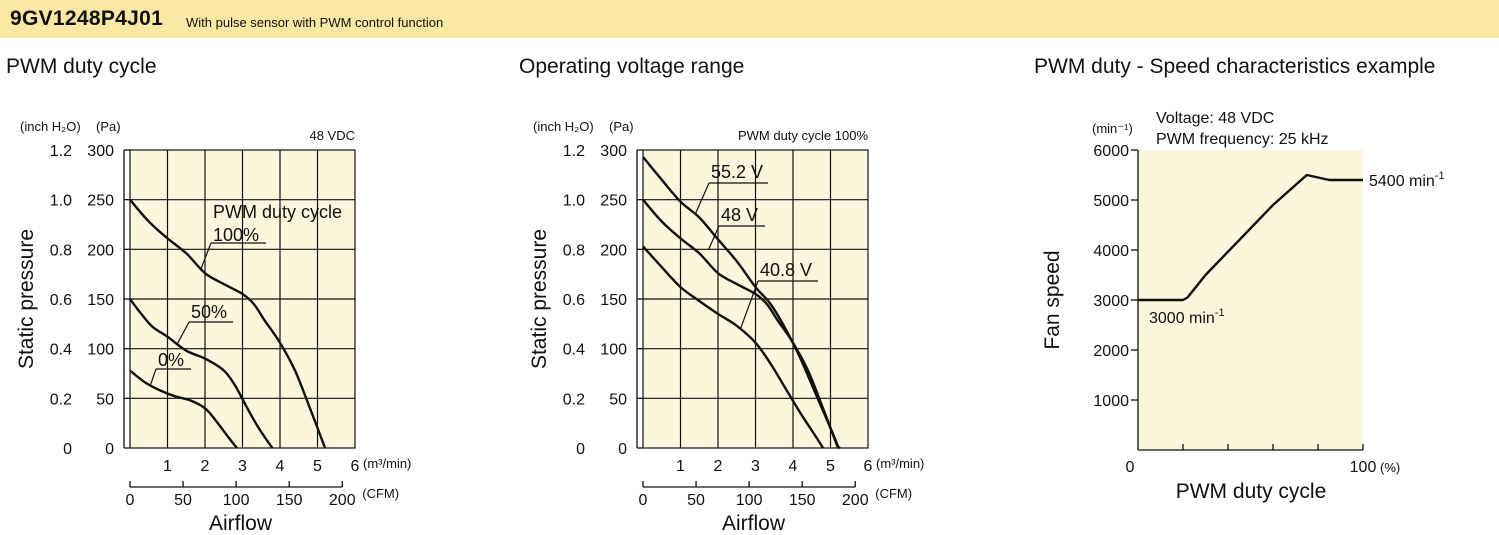 The image size is (1499, 535). Describe the element at coordinates (539, 299) in the screenshot. I see `c2-y-label: Static pressure` at that location.